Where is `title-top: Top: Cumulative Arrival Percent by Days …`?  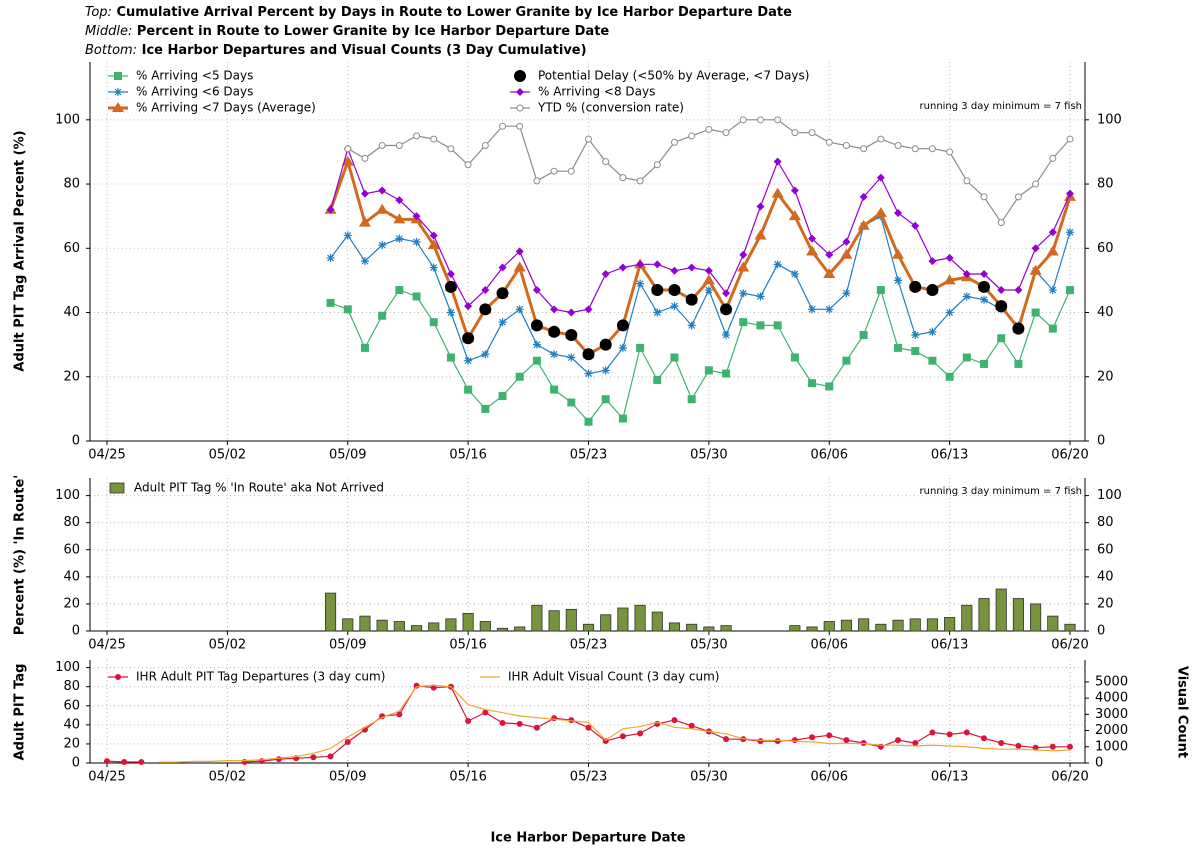
title-top: Top: Cumulative Arrival Percent by Days … is located at coordinates (438, 12).